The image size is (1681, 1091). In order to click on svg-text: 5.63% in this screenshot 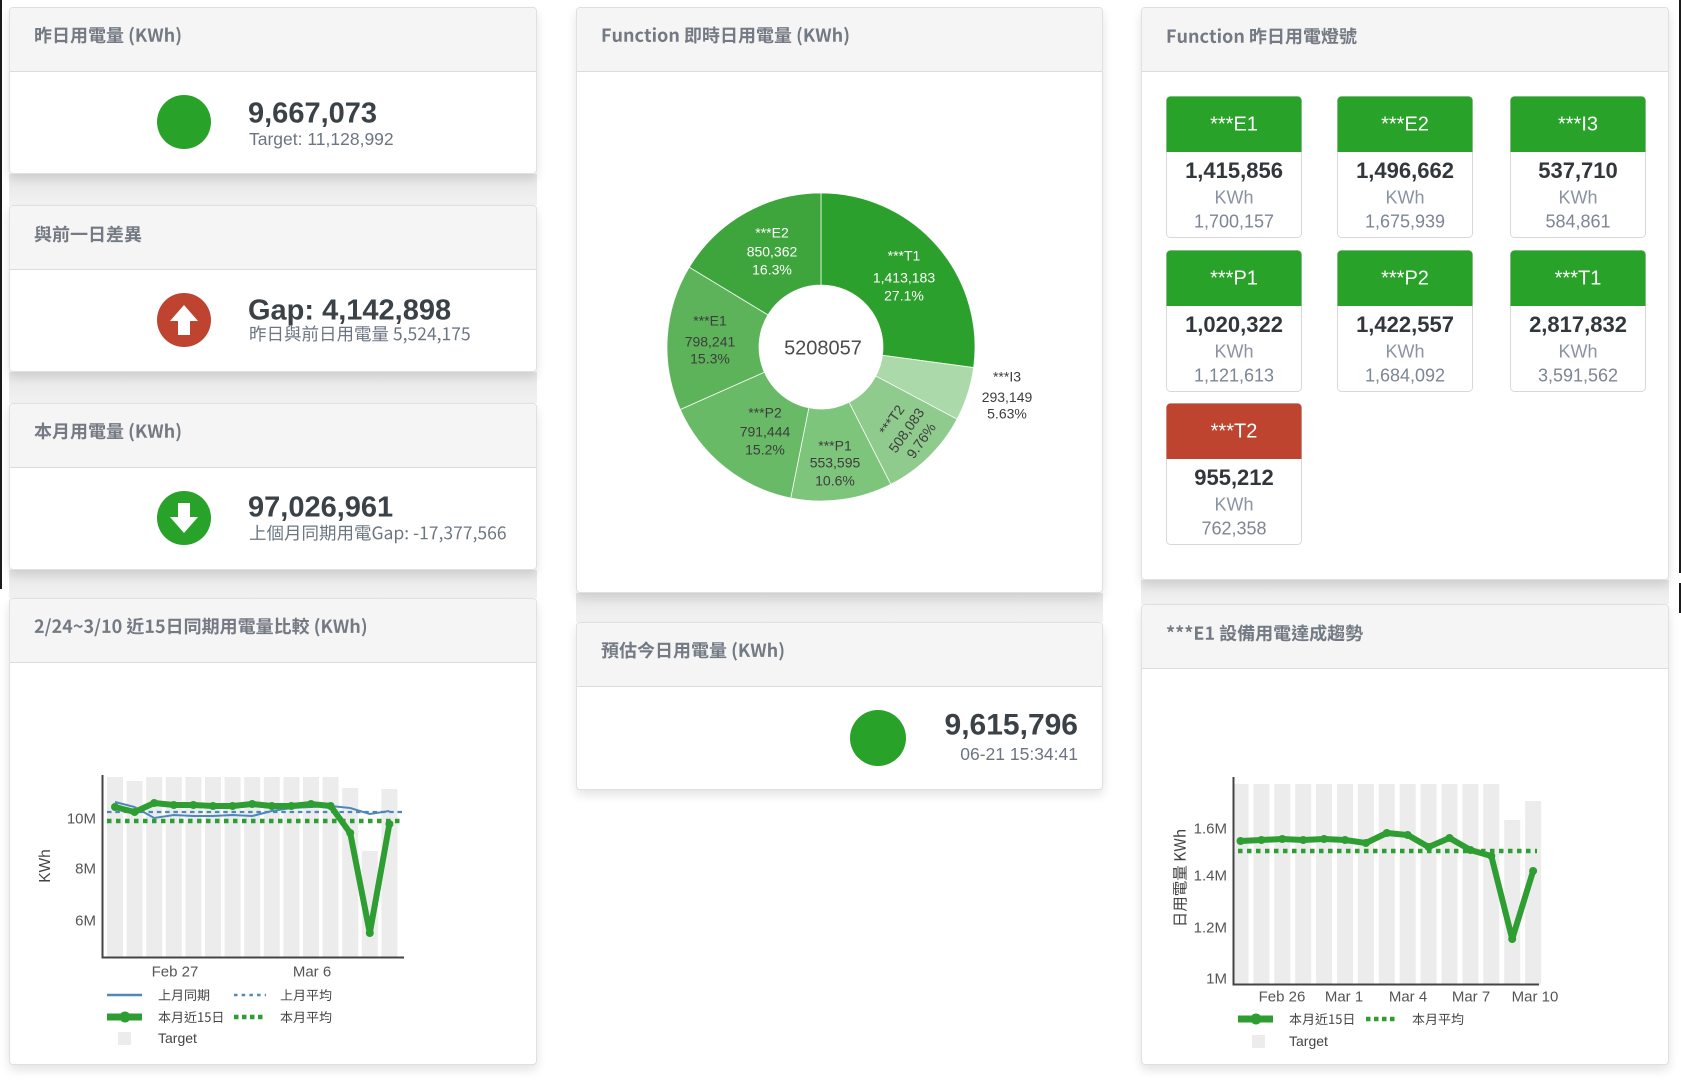, I will do `click(1007, 413)`.